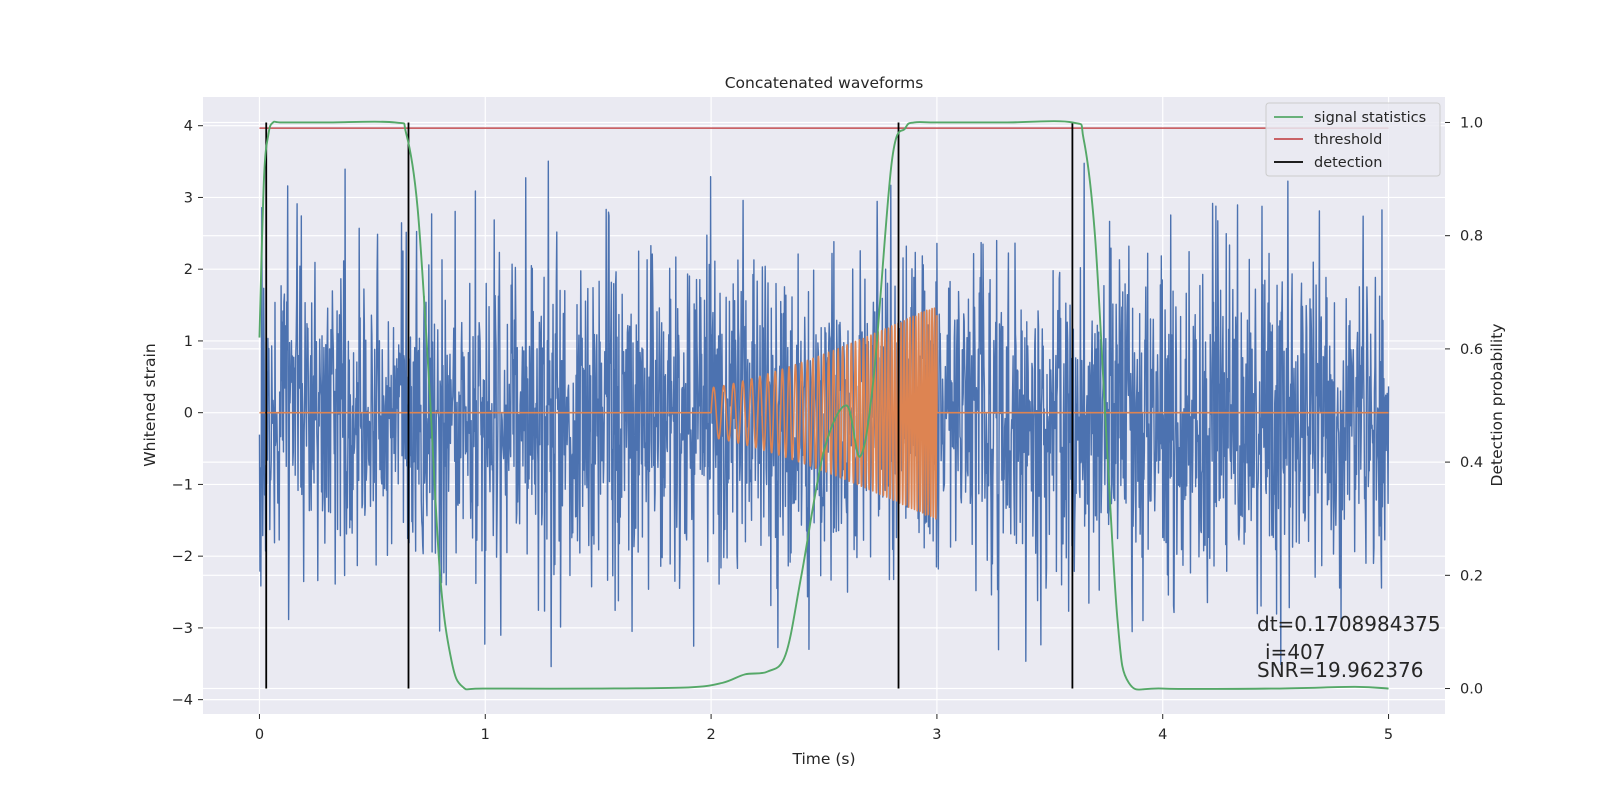  What do you see at coordinates (150, 404) in the screenshot?
I see `y-axis-label: Whitened strain` at bounding box center [150, 404].